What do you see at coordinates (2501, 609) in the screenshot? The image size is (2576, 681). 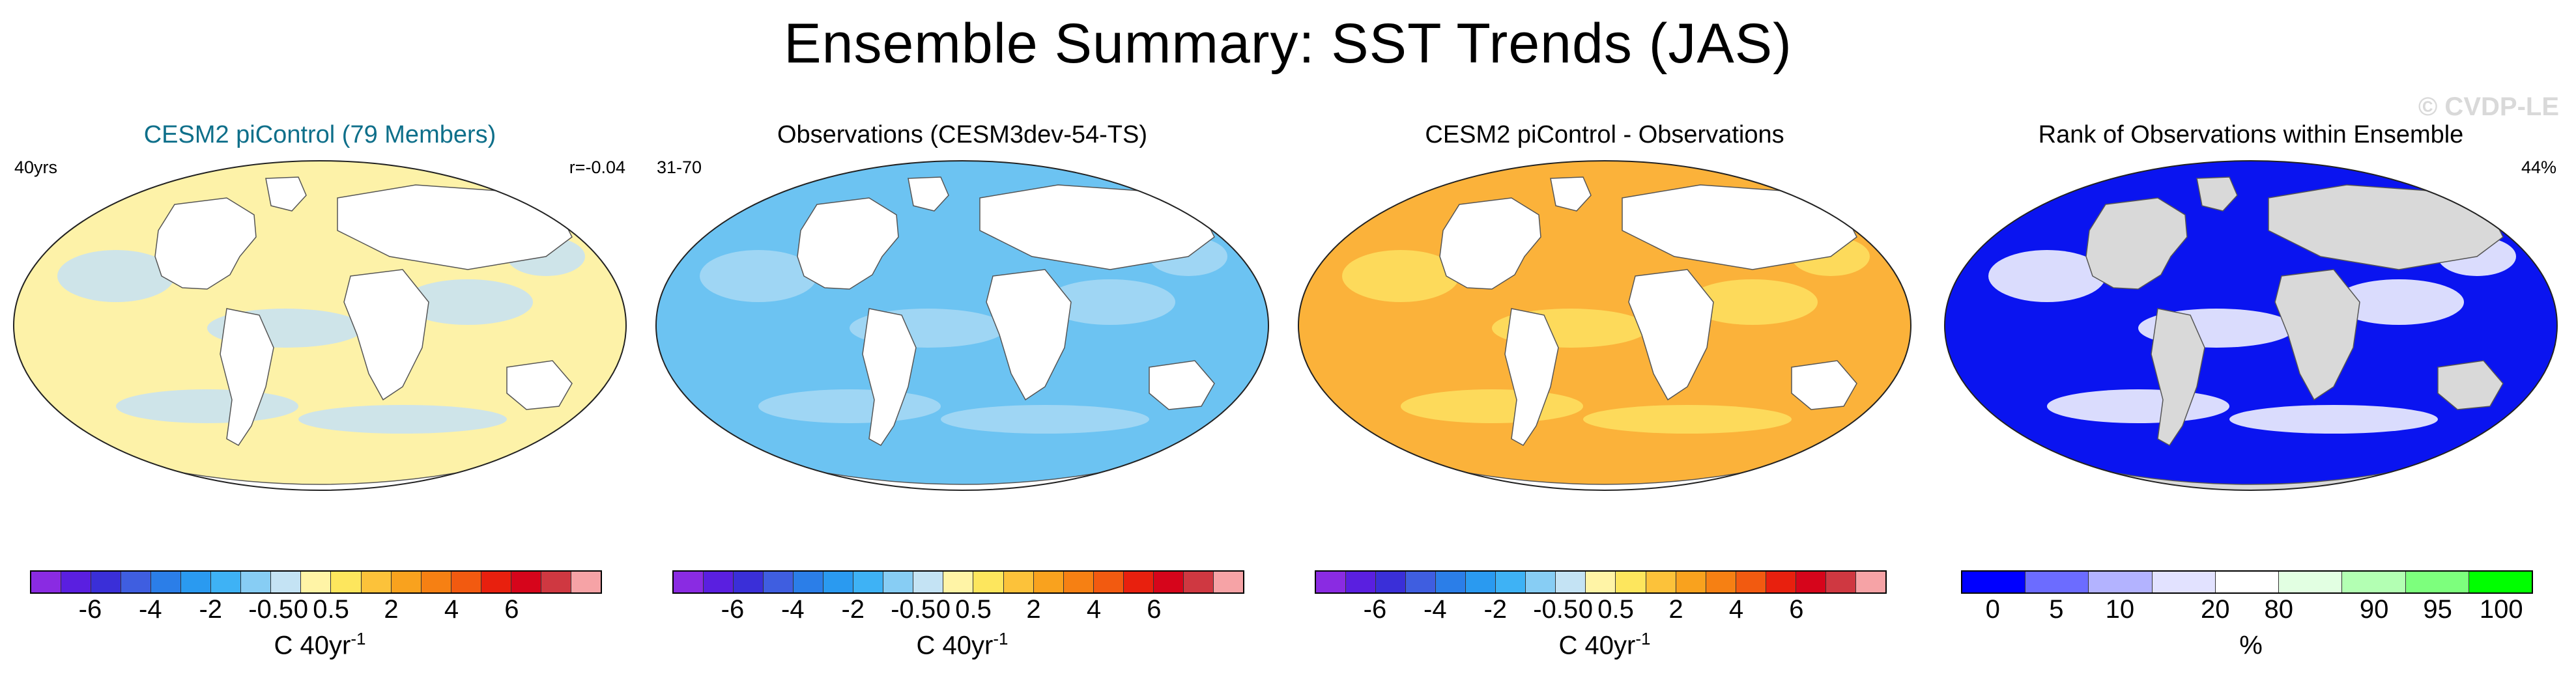 I see `colorbar-tick-label: 100` at bounding box center [2501, 609].